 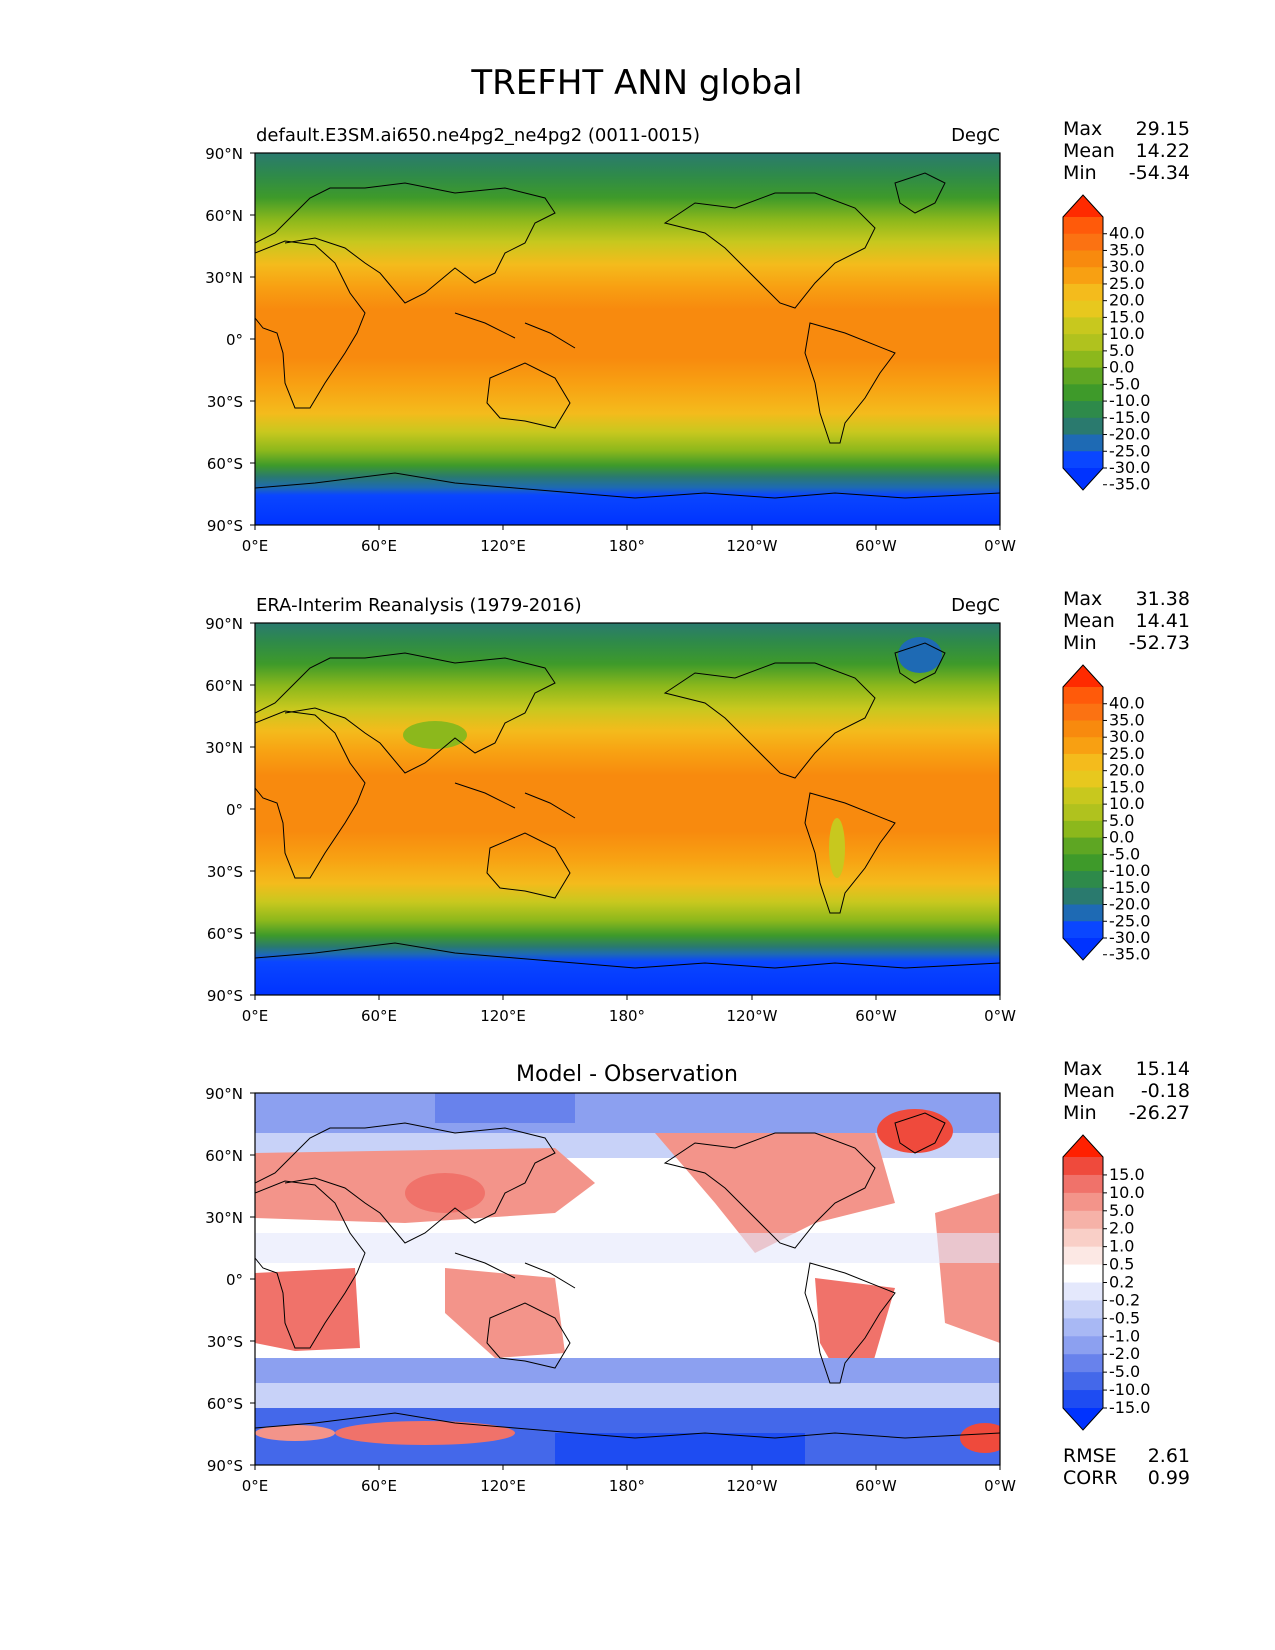 I want to click on lat-tick-label: 90°S, so click(x=225, y=1466).